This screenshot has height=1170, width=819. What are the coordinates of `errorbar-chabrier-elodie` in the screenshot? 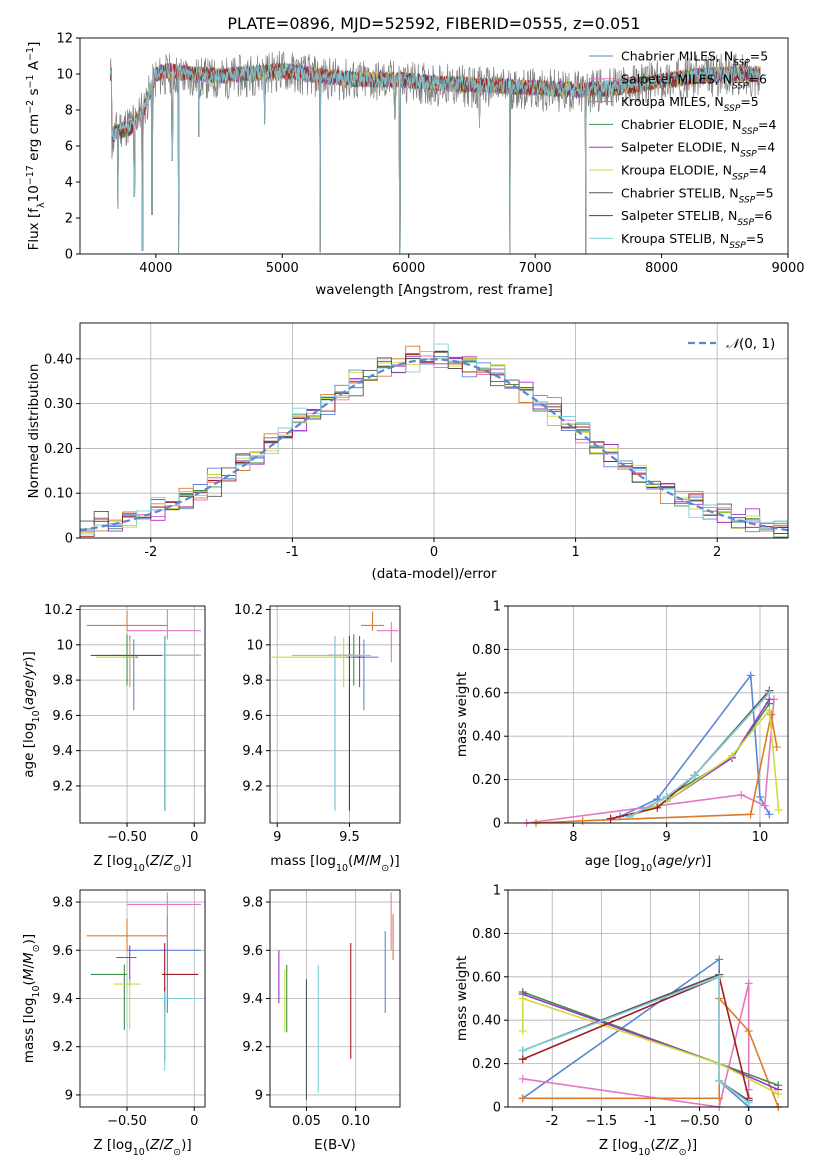 It's located at (123, 660).